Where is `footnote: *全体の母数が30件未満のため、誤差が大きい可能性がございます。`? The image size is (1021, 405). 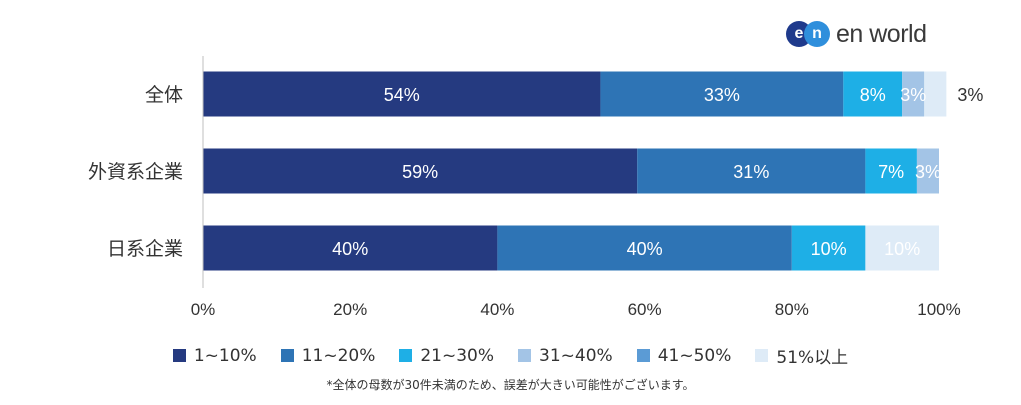
footnote: *全体の母数が30件未満のため、誤差が大きい可能性がございます。 is located at coordinates (510, 385).